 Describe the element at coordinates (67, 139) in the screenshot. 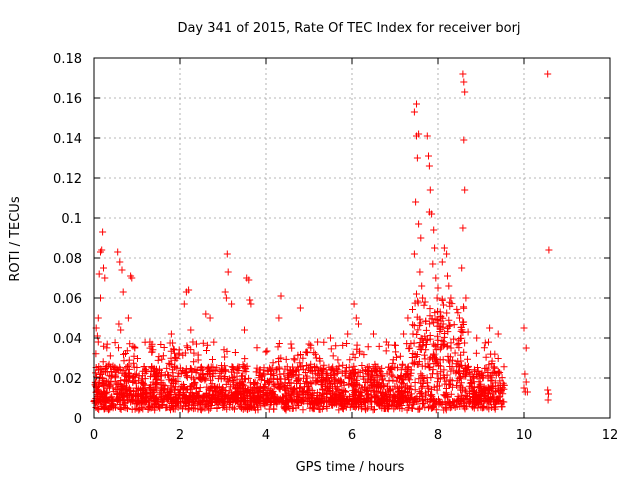

I see `y-tick-label: 0.14` at that location.